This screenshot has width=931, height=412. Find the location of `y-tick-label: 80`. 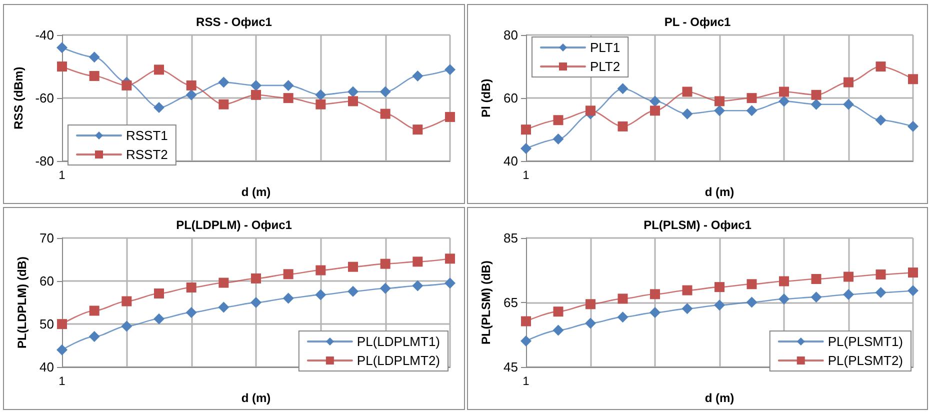

y-tick-label: 80 is located at coordinates (511, 35).